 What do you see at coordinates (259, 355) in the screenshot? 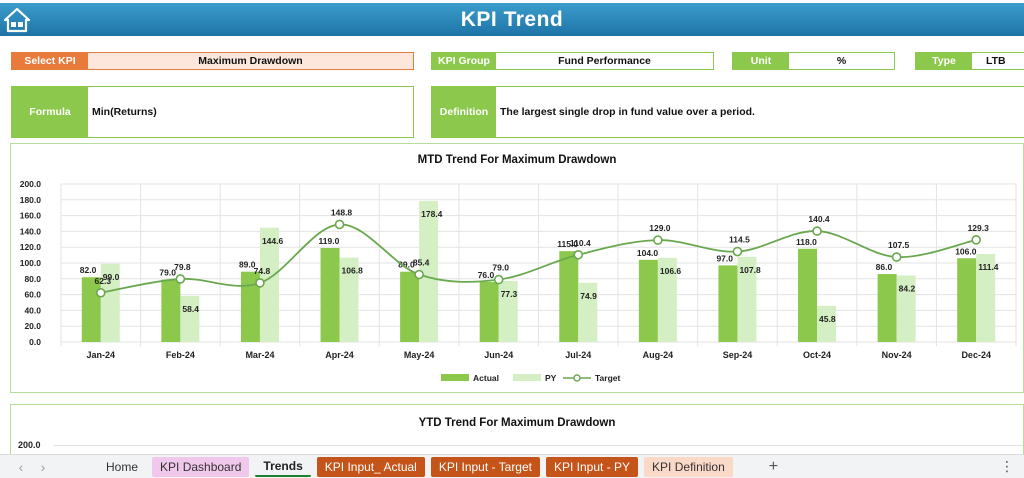
I see `x-tick-label: Mar-24` at bounding box center [259, 355].